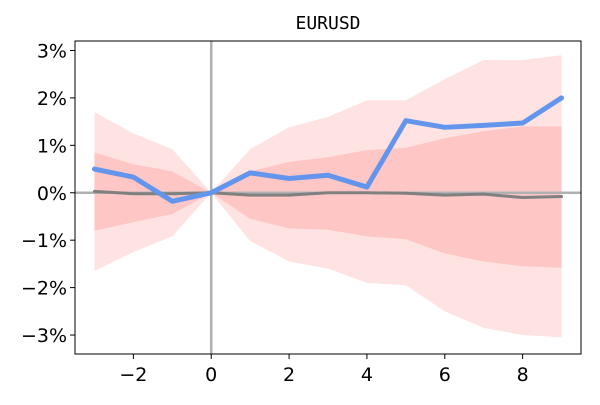  What do you see at coordinates (523, 375) in the screenshot?
I see `x-tick-label: 8` at bounding box center [523, 375].